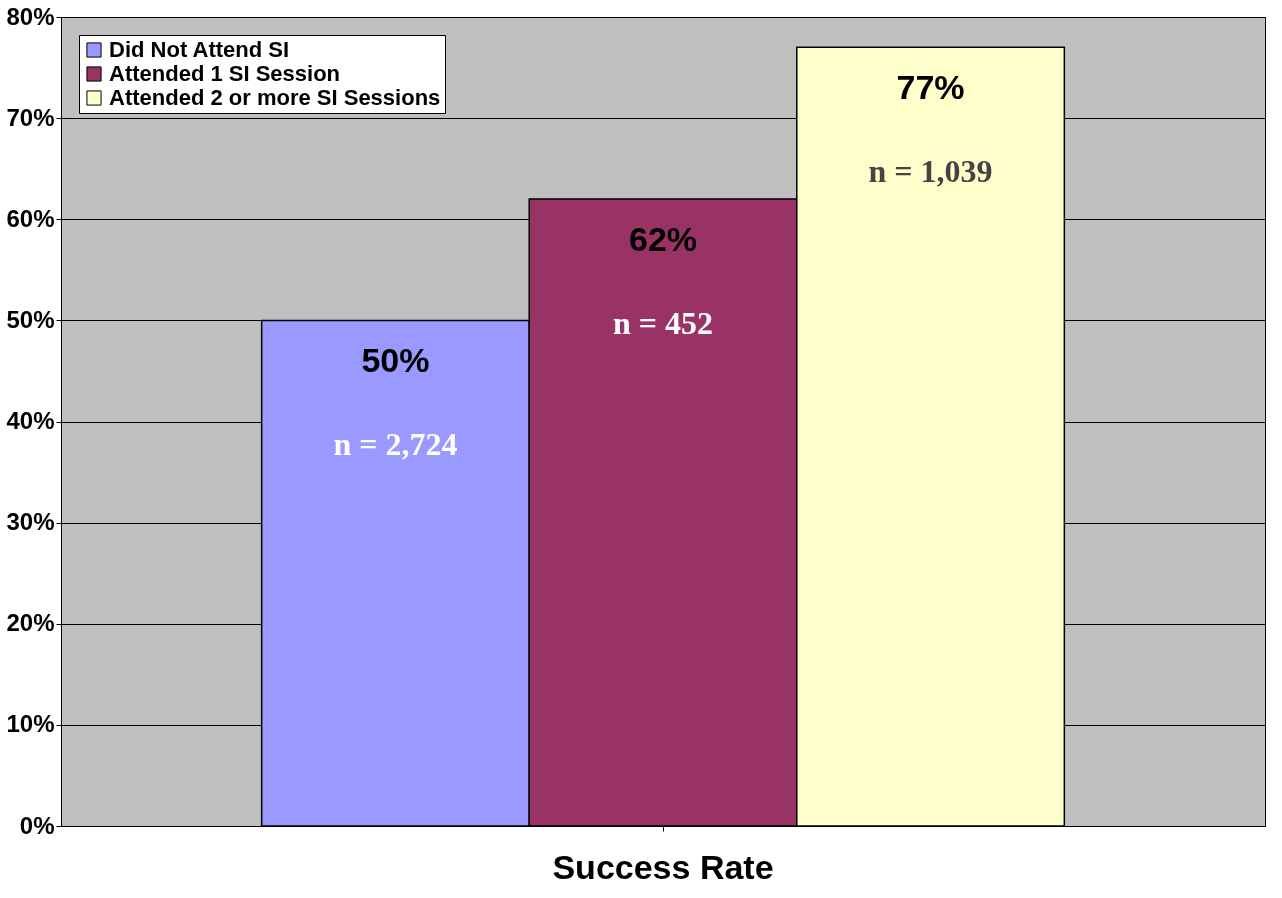  What do you see at coordinates (30, 724) in the screenshot?
I see `y-tick-label: 10%` at bounding box center [30, 724].